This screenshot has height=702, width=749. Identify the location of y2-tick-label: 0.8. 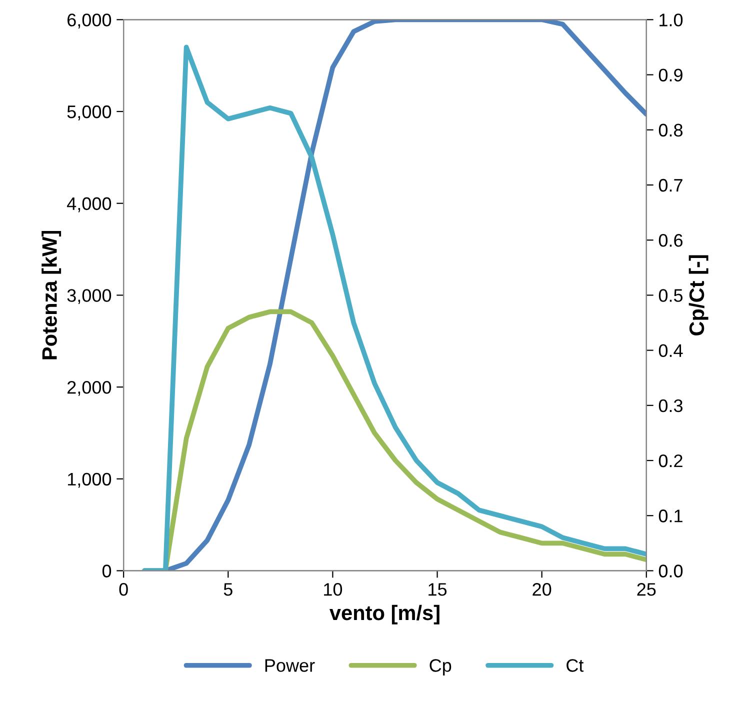
(670, 130).